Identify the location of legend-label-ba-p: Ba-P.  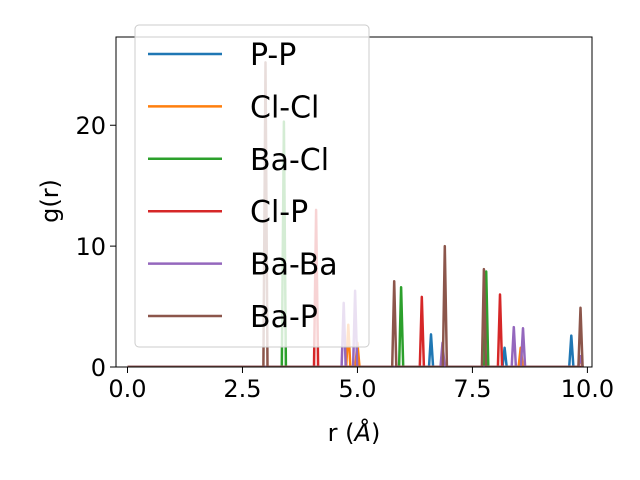
(284, 317).